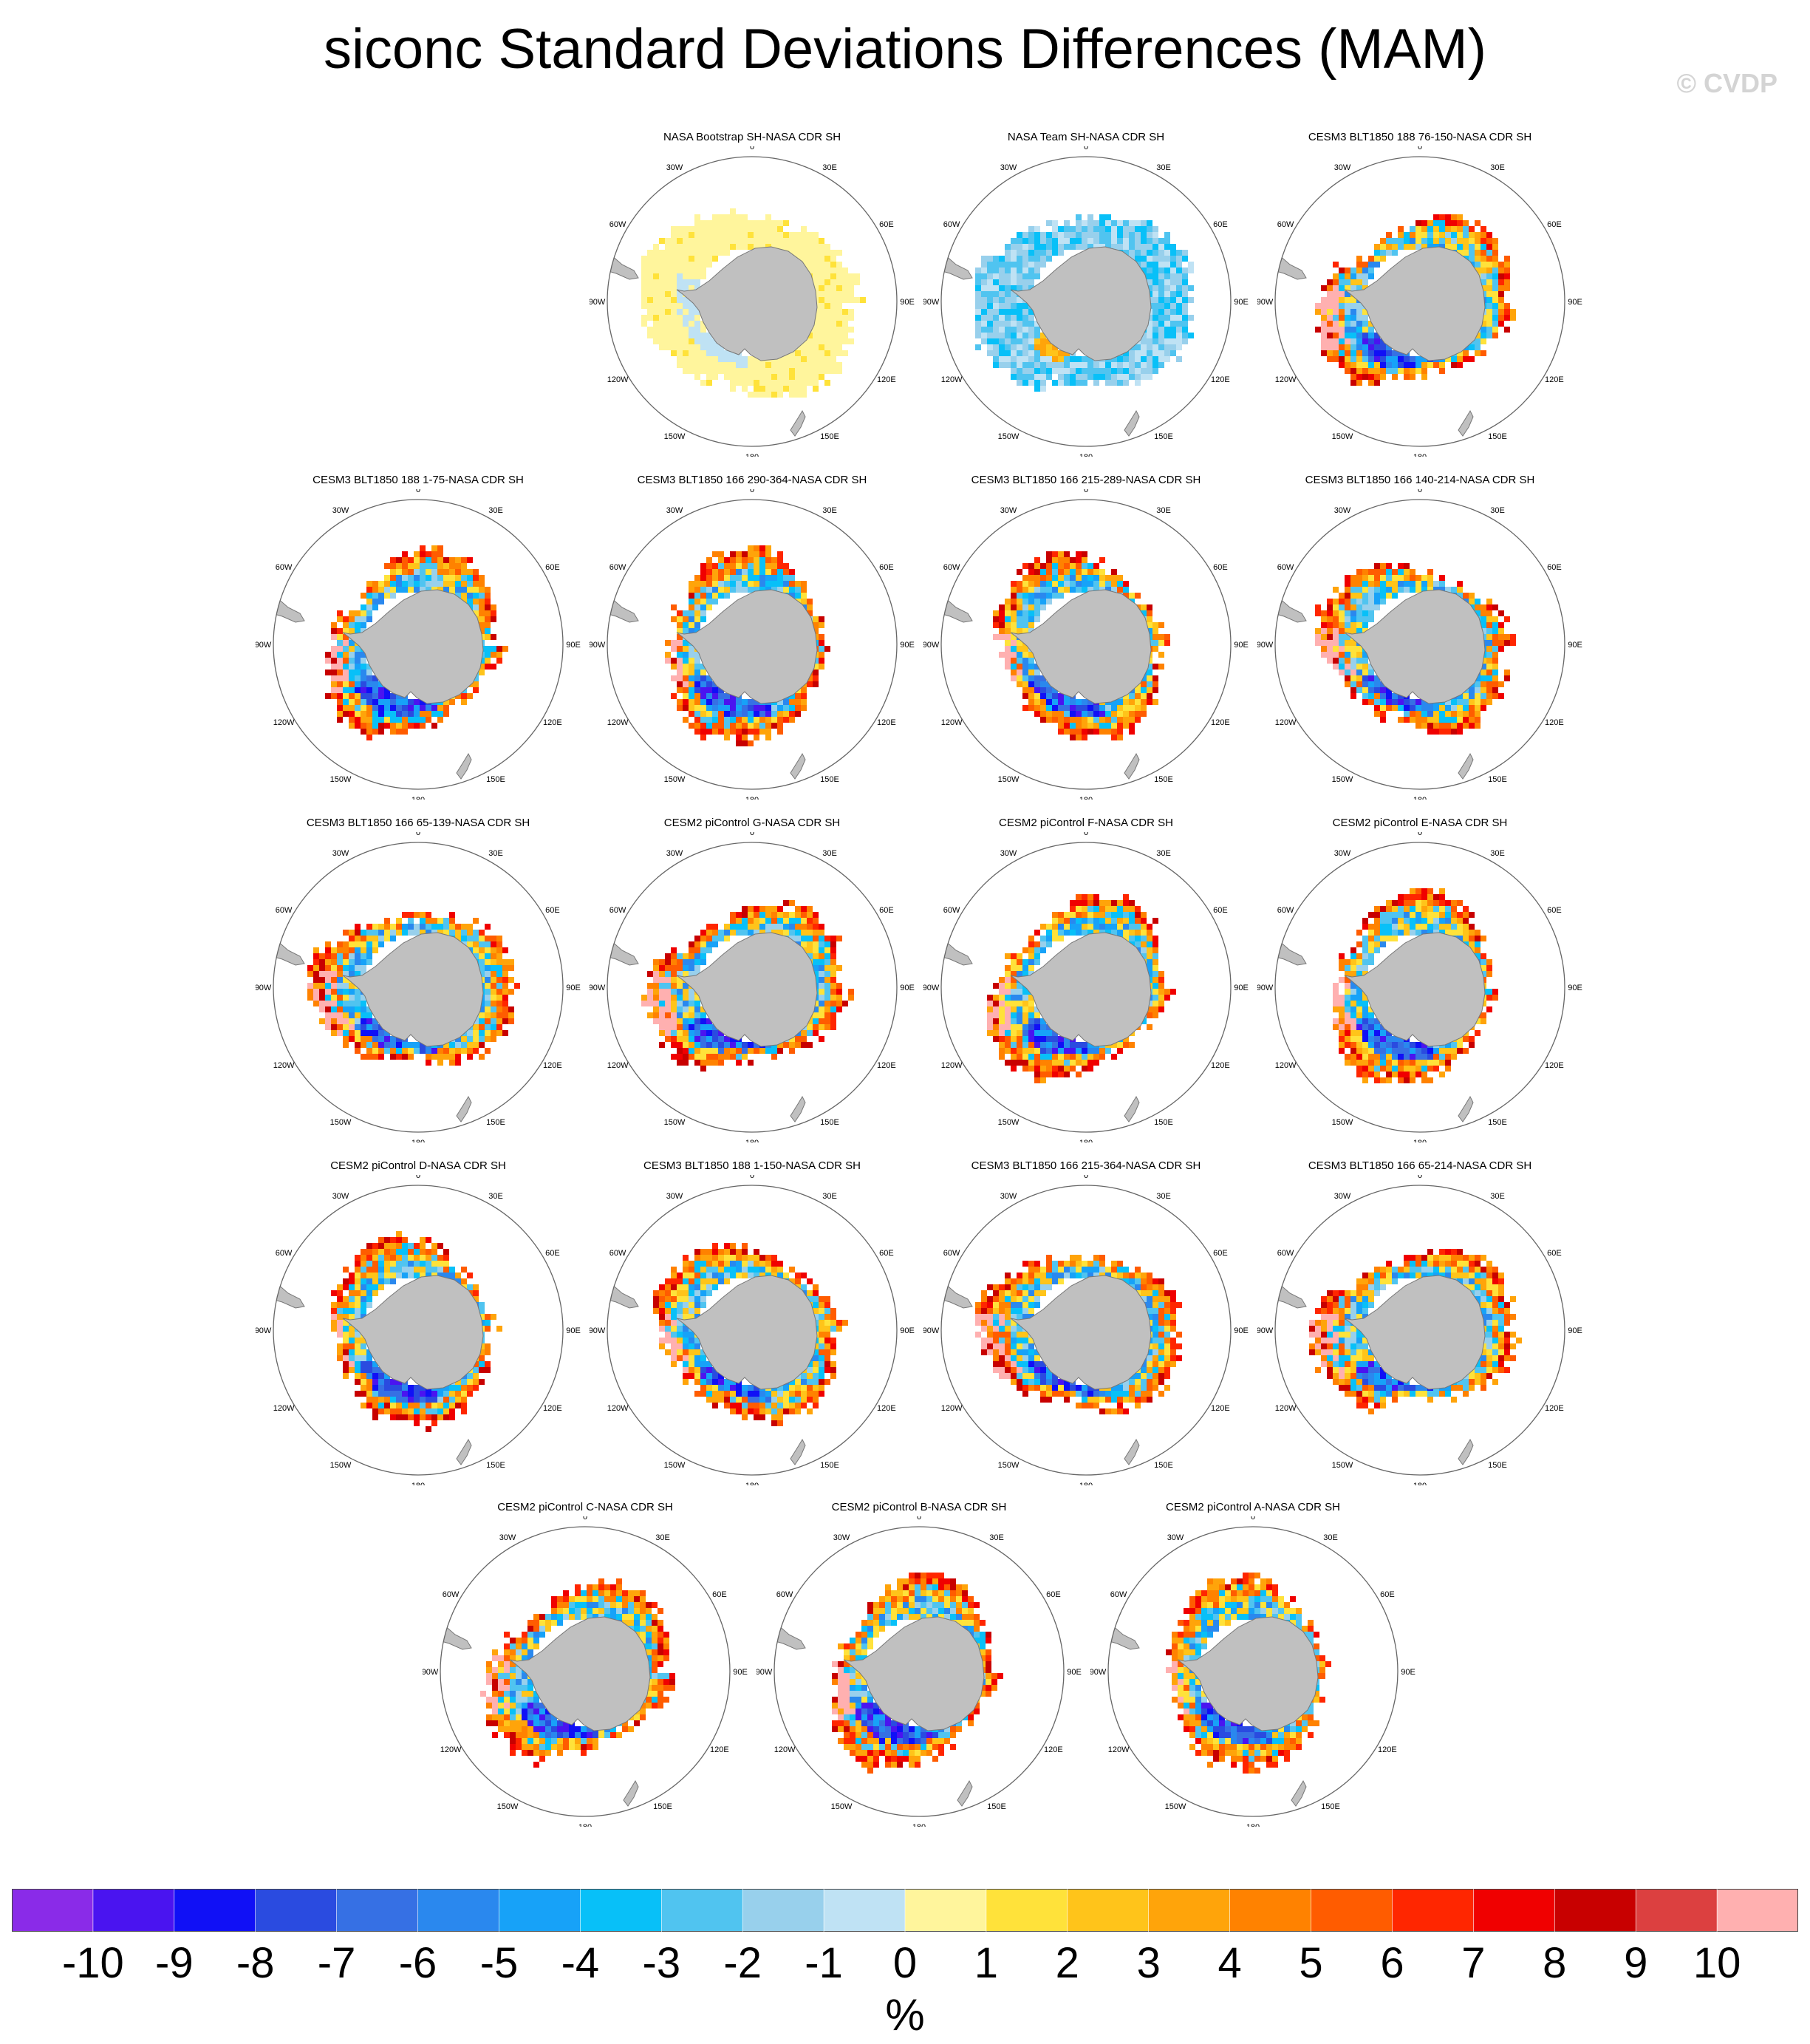  What do you see at coordinates (747, 646) in the screenshot?
I see `antarctica-landmass` at bounding box center [747, 646].